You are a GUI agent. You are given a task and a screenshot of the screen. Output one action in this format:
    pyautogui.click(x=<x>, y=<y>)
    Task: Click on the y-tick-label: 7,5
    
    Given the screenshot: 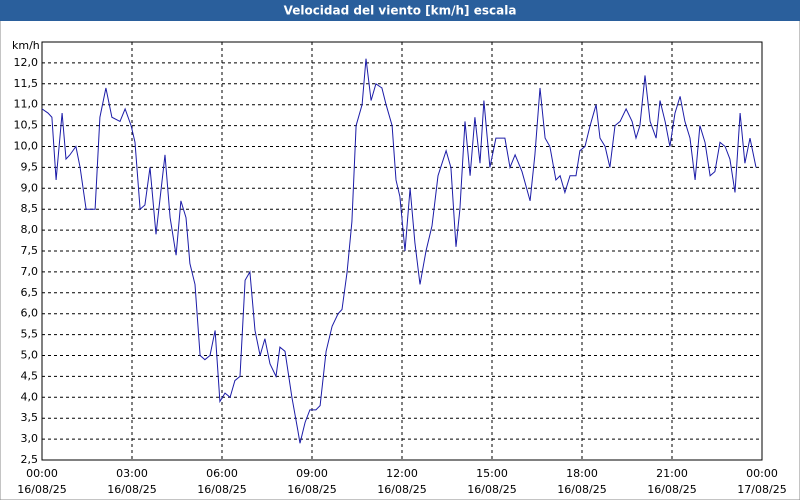 What is the action you would take?
    pyautogui.click(x=30, y=250)
    